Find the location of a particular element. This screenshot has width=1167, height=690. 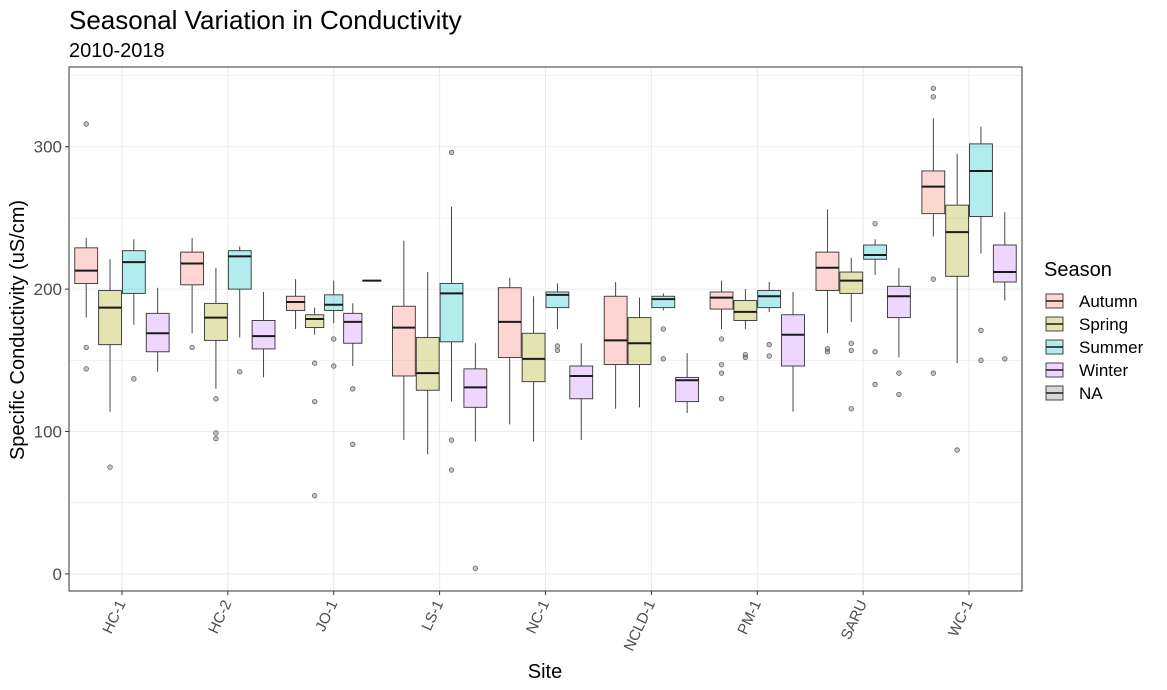

box-ls-1-spring is located at coordinates (427, 363).